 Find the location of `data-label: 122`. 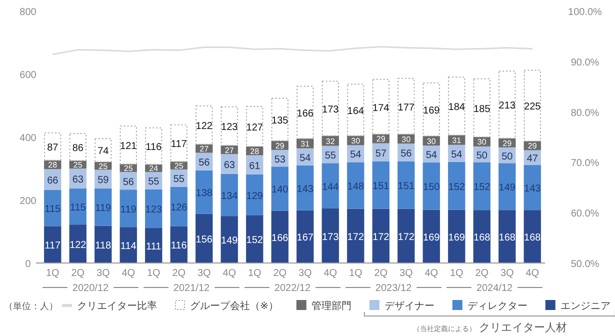

data-label: 122 is located at coordinates (78, 245).